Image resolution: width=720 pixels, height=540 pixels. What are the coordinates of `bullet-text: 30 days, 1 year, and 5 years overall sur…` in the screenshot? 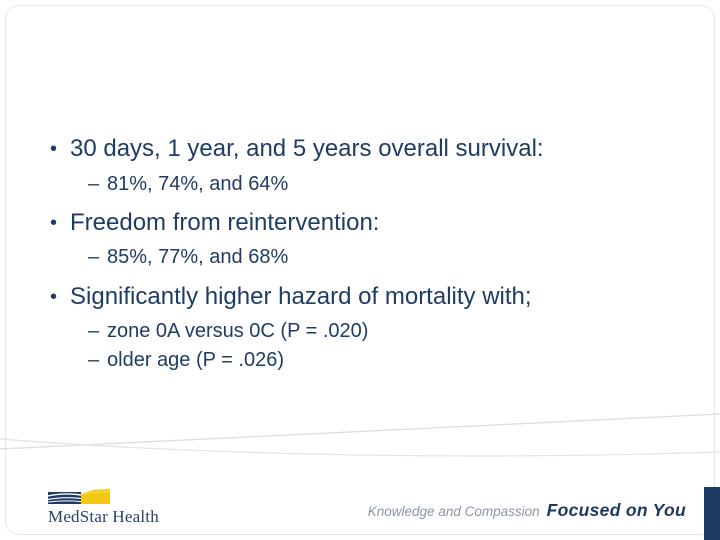 It's located at (307, 148).